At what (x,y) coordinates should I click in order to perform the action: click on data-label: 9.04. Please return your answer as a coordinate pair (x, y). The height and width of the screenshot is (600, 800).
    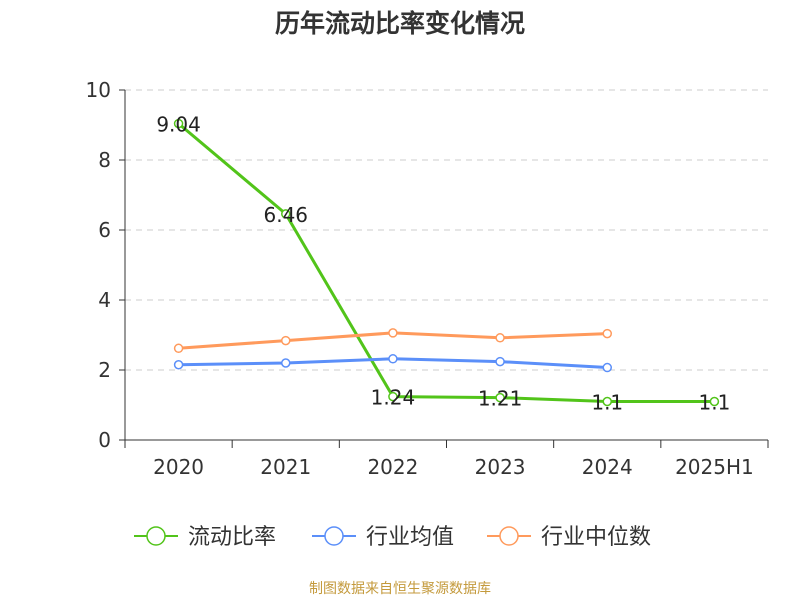
    Looking at the image, I should click on (178, 125).